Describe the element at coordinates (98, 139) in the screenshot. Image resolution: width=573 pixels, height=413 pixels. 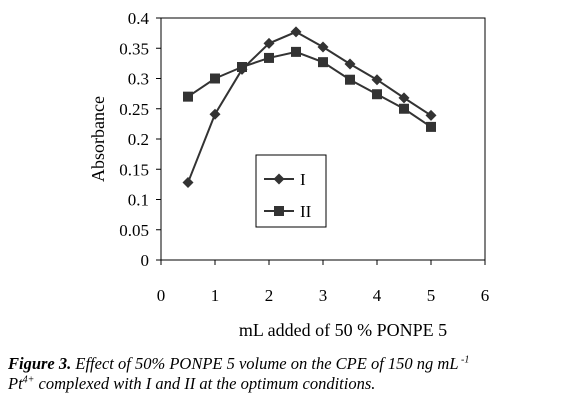
I see `y-axis-title: Absorbance` at that location.